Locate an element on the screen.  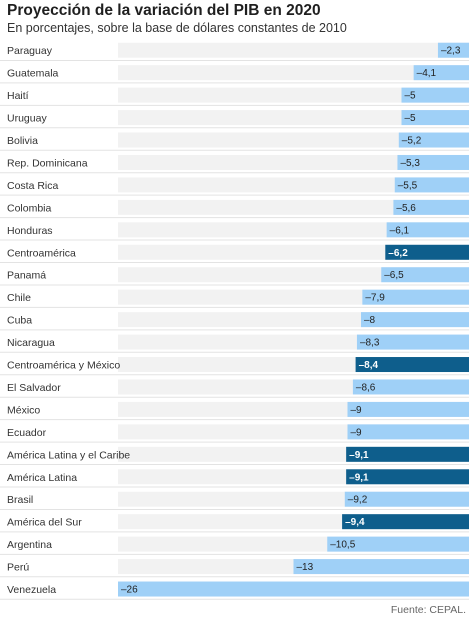
value-label: –6,1 is located at coordinates (400, 230).